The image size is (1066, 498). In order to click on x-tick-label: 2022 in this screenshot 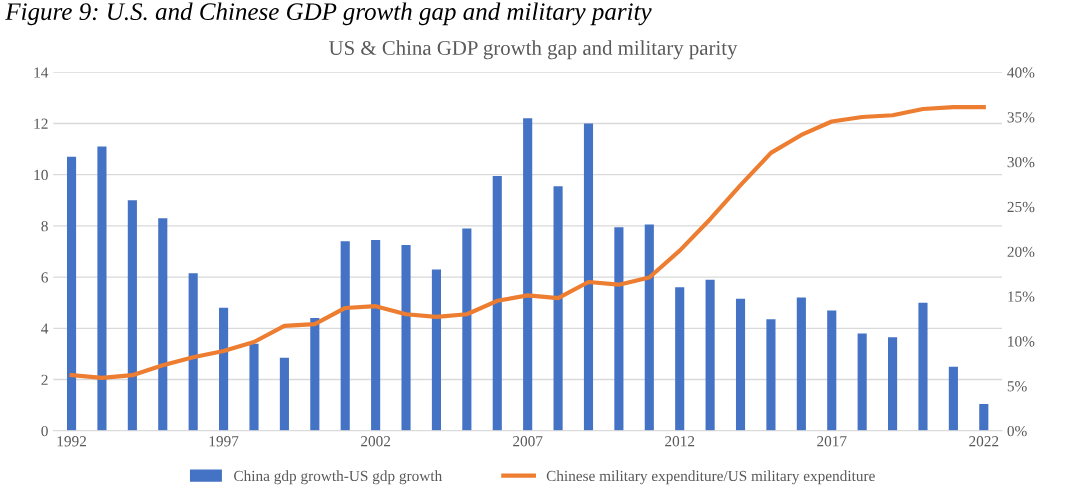, I will do `click(984, 441)`.